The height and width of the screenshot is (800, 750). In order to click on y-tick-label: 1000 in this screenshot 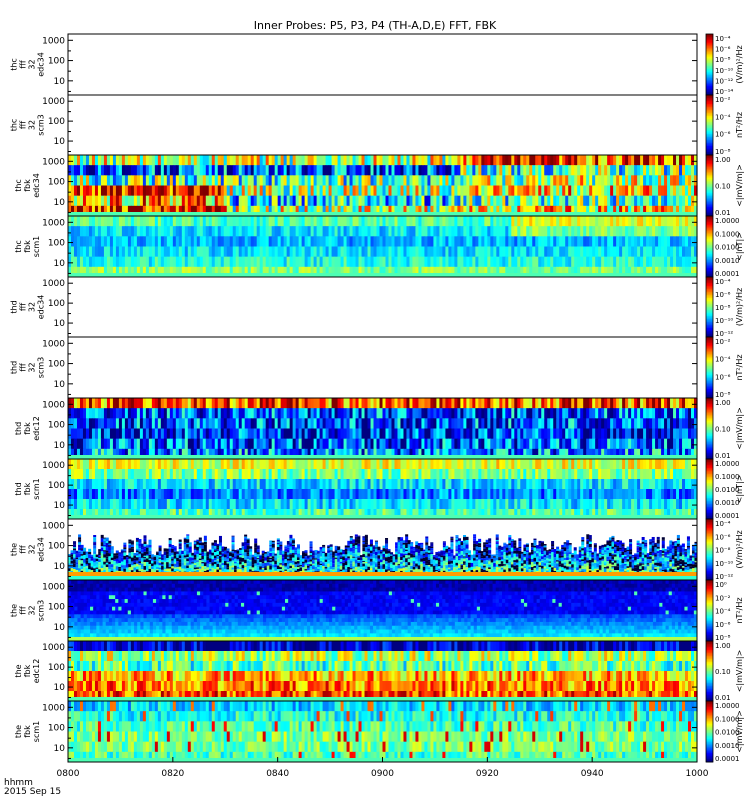, I will do `click(53, 344)`.